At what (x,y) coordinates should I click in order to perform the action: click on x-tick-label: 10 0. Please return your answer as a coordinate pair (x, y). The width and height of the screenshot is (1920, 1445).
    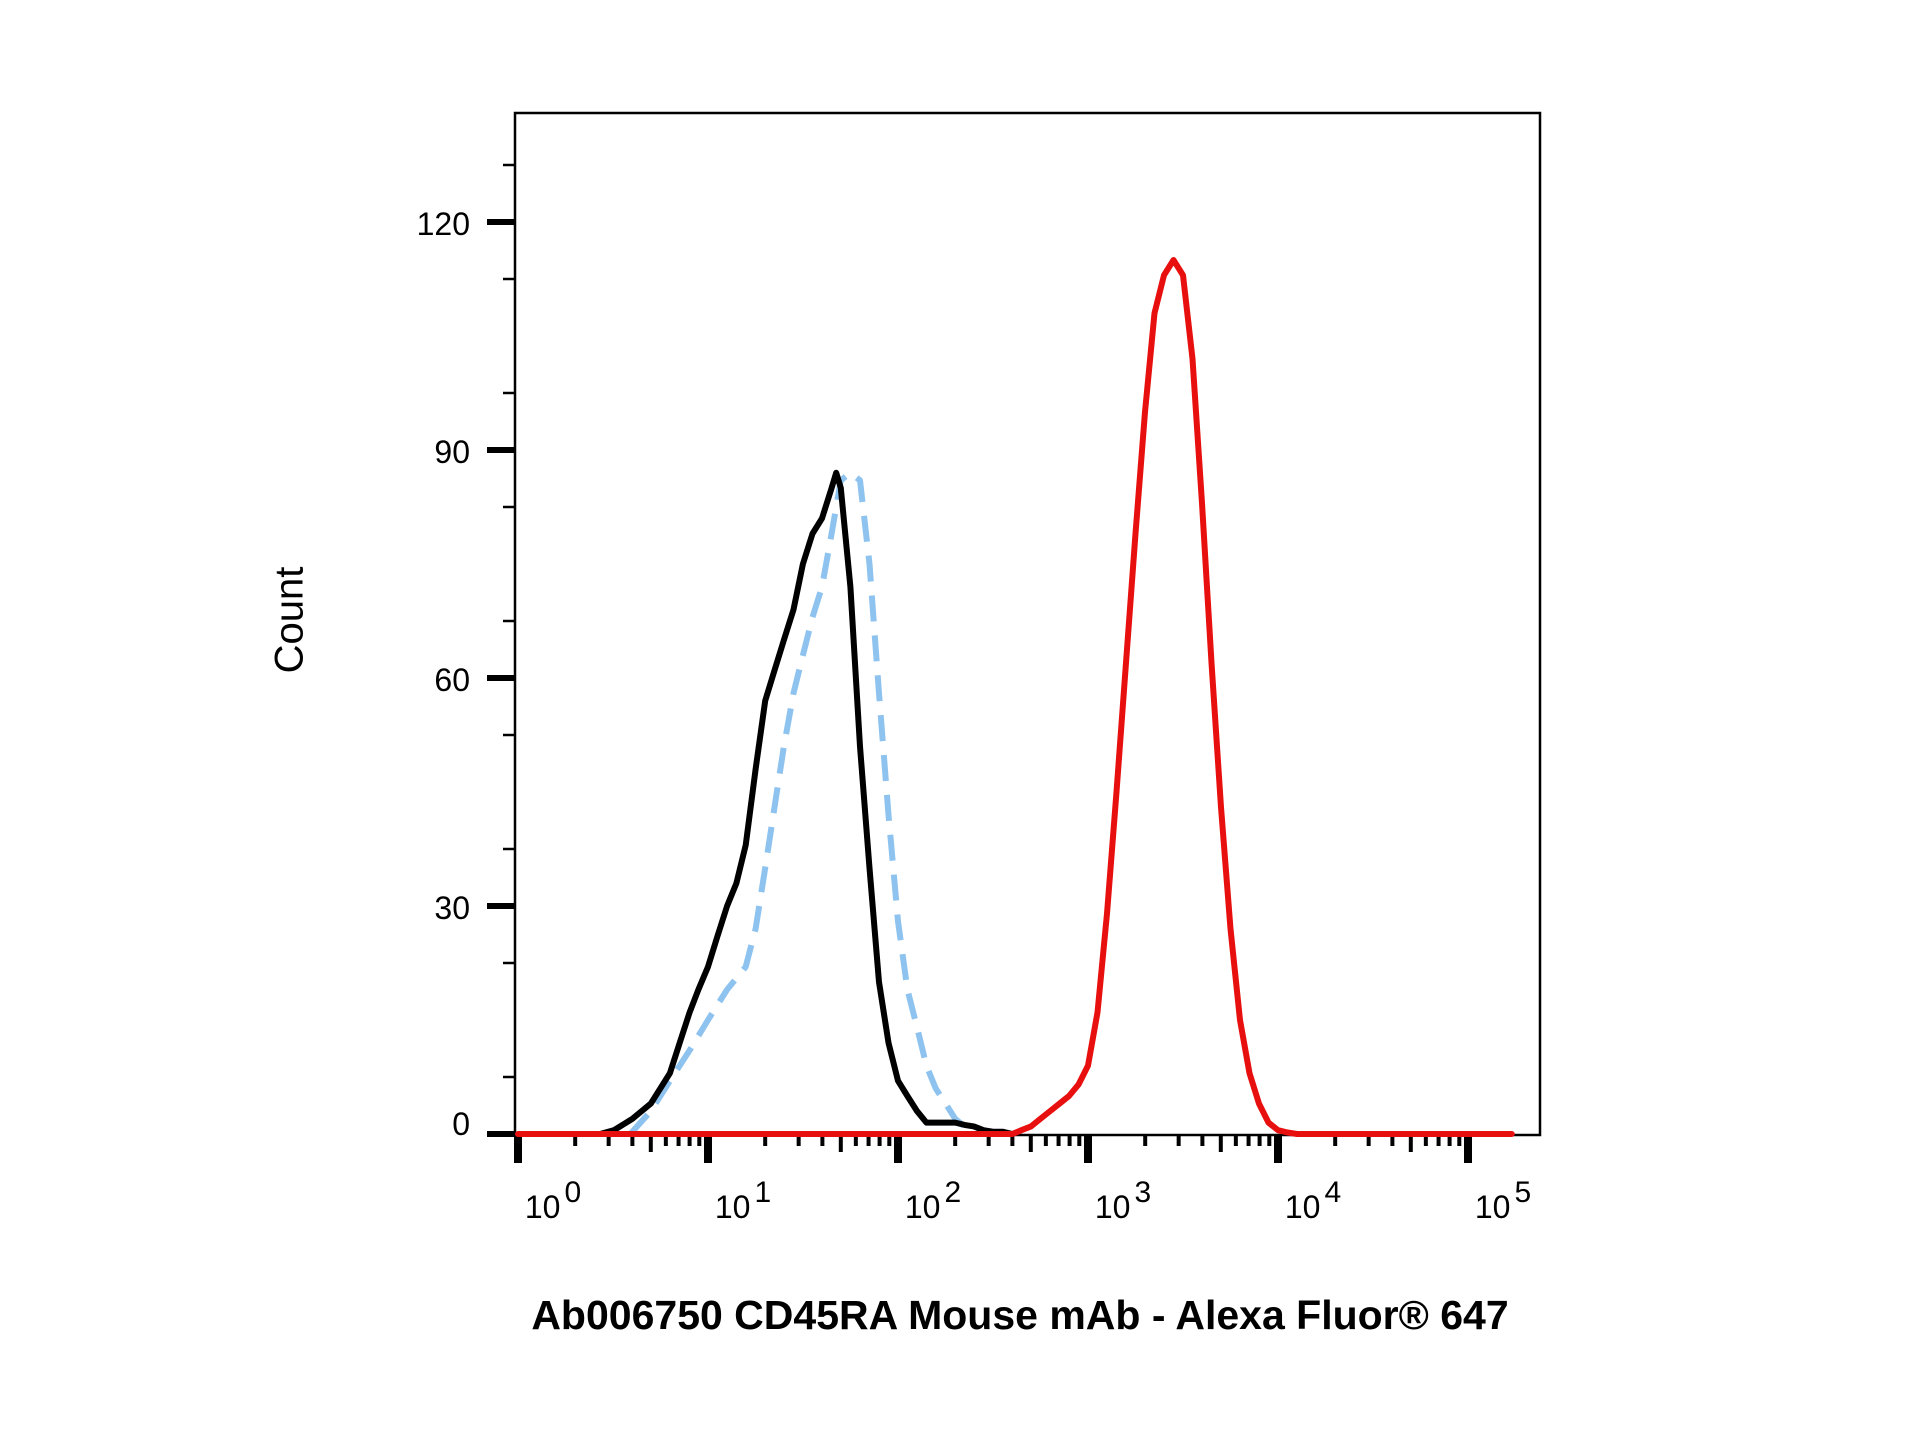
    Looking at the image, I should click on (553, 1200).